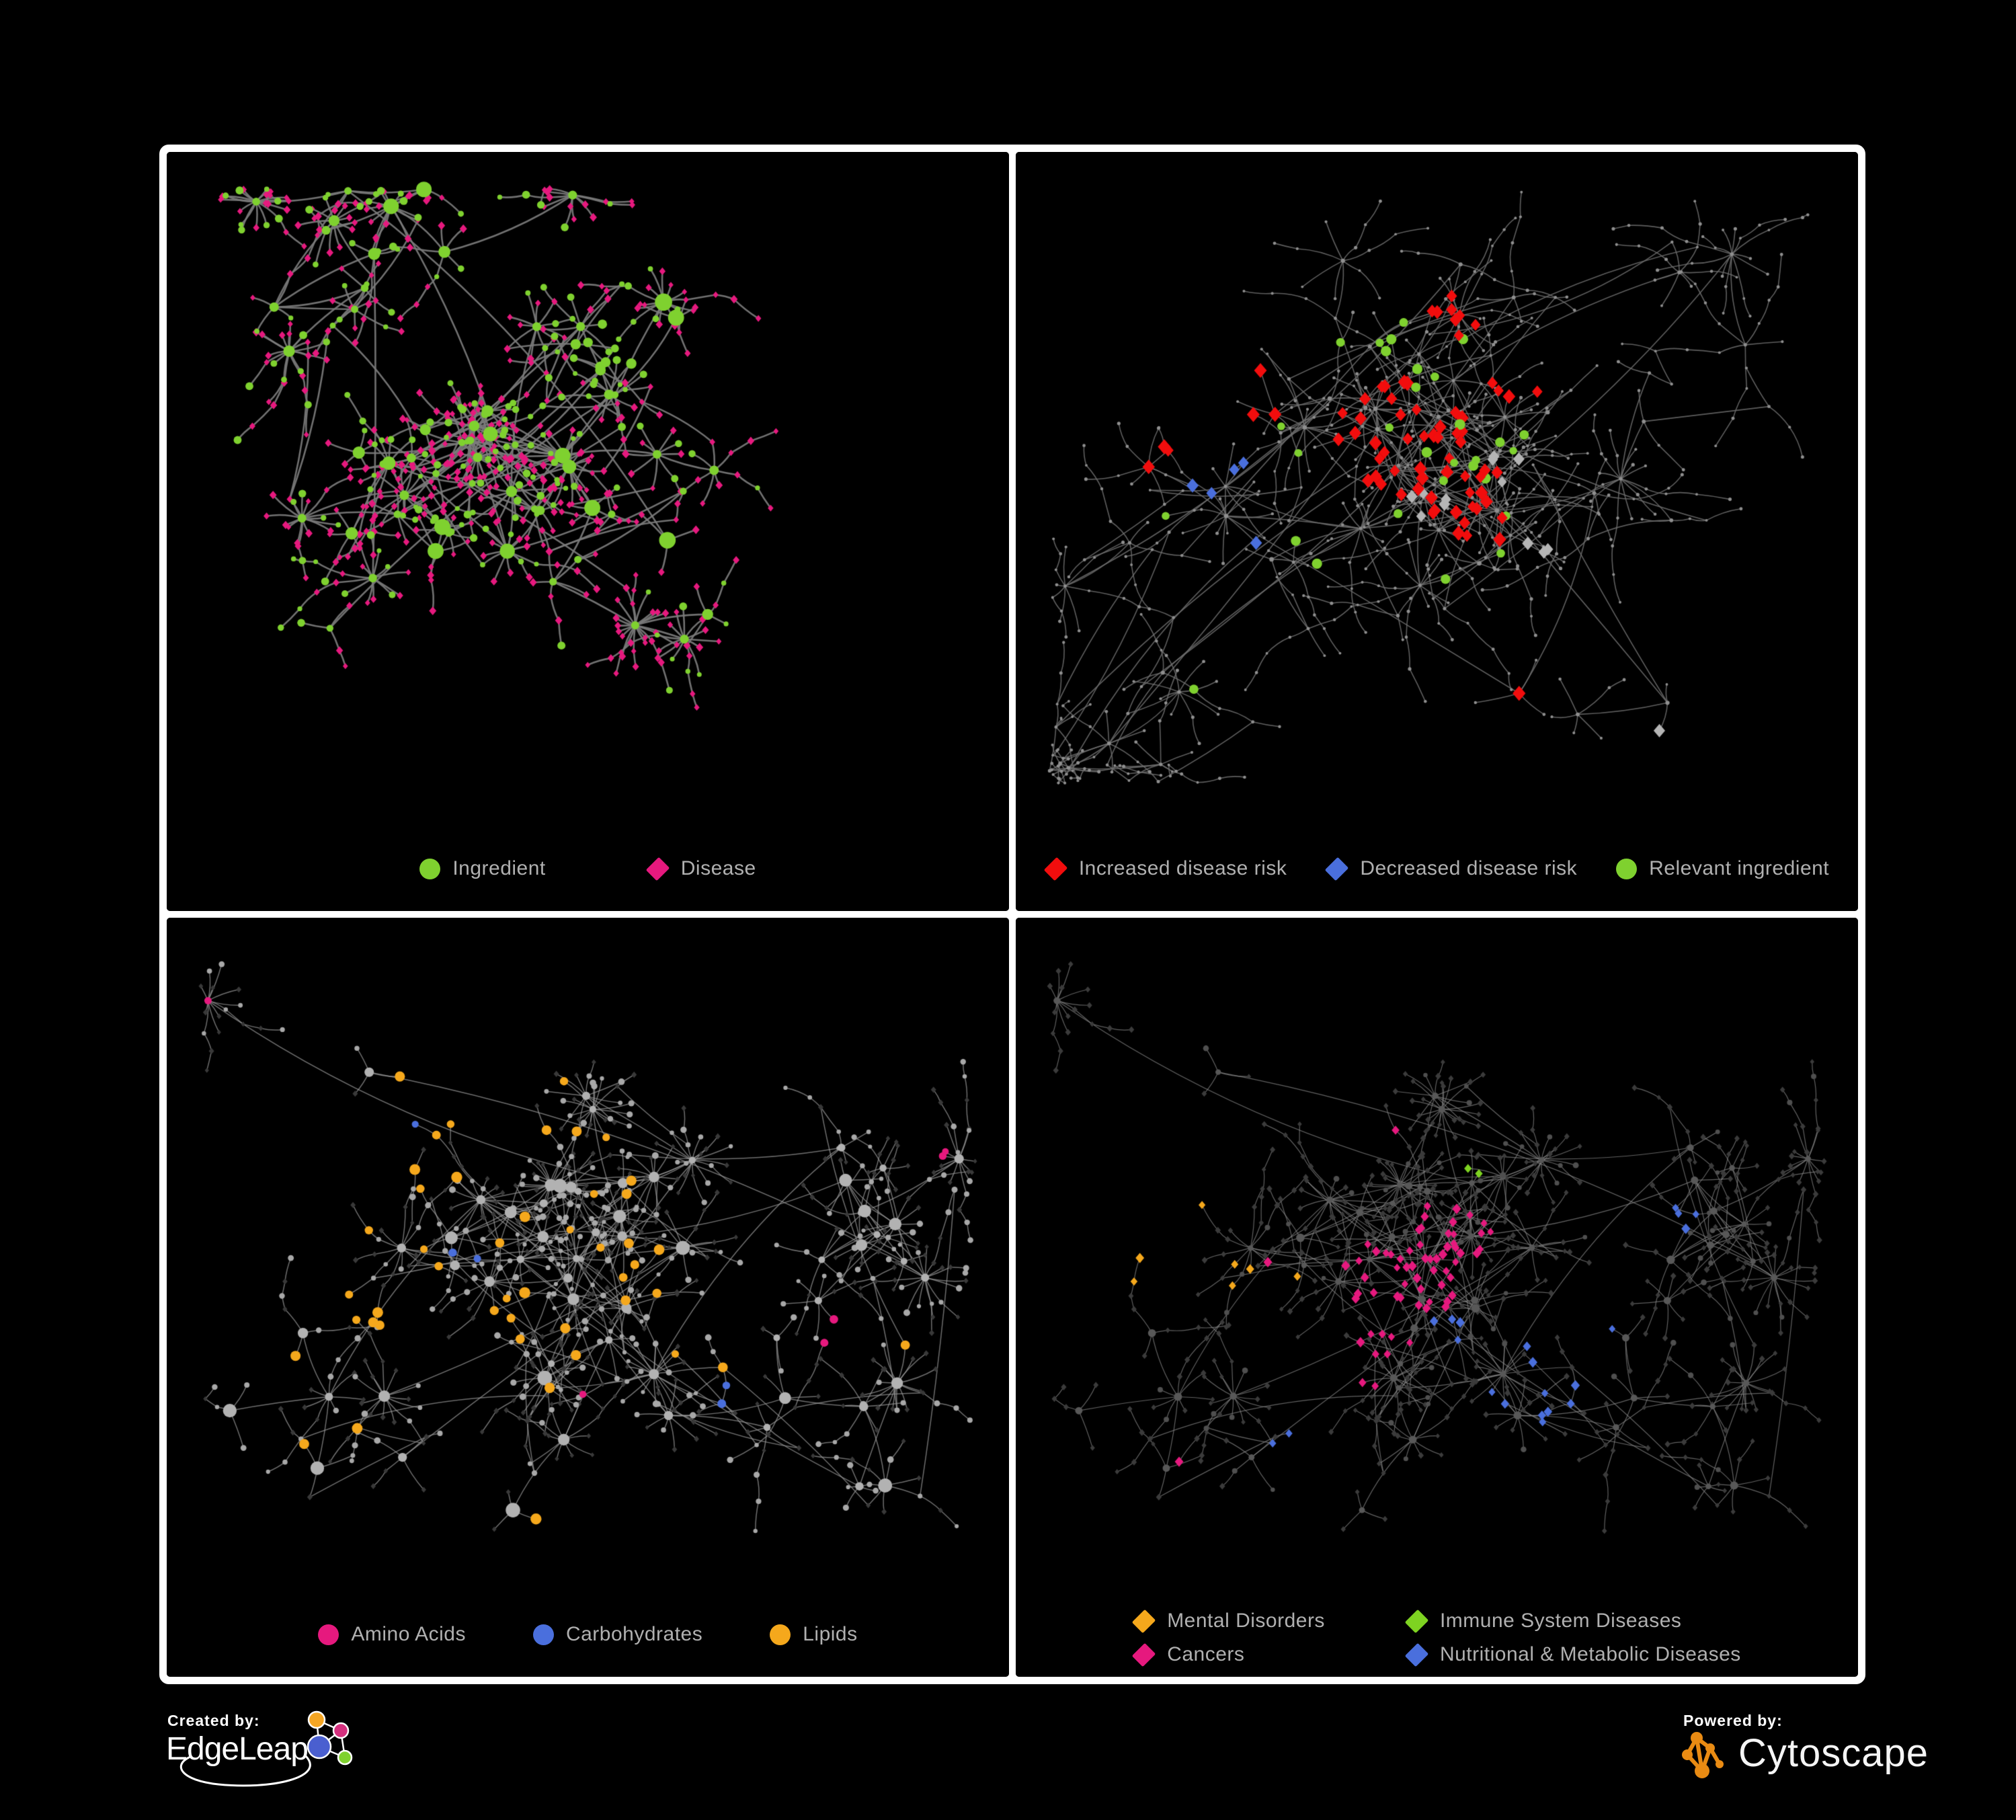 This screenshot has width=2016, height=1820. I want to click on edgeleap-credit: Created by: EdgeLeap, so click(274, 1751).